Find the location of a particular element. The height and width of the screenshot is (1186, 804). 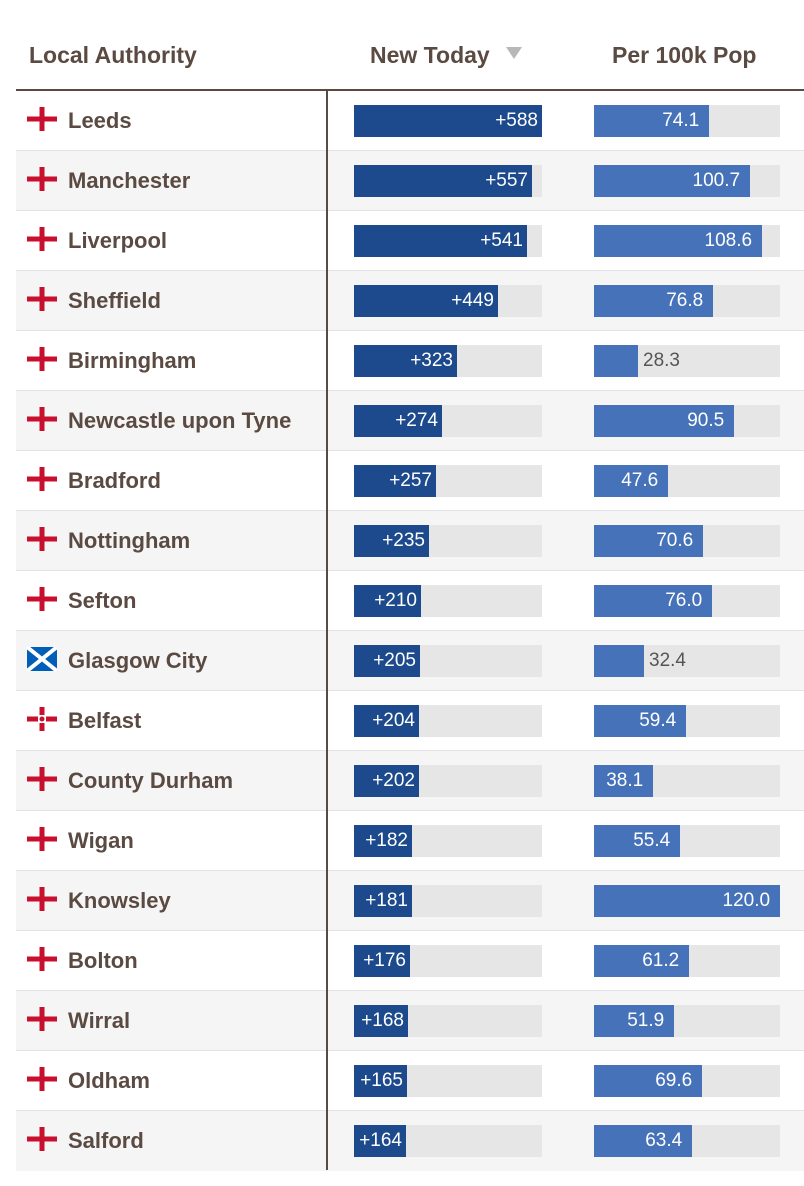

table-row: Nottingham +235 70.6 is located at coordinates (410, 541).